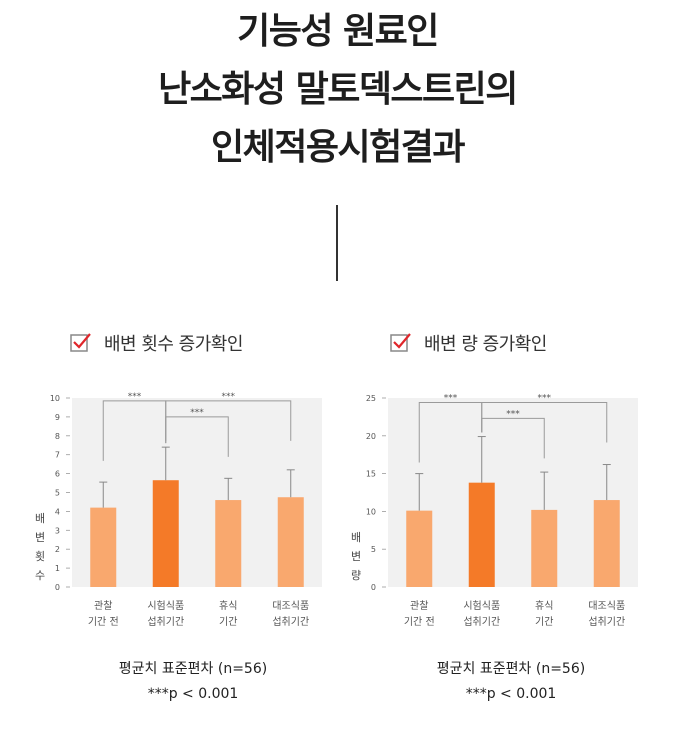  What do you see at coordinates (57, 530) in the screenshot?
I see `y-tick-label: 3` at bounding box center [57, 530].